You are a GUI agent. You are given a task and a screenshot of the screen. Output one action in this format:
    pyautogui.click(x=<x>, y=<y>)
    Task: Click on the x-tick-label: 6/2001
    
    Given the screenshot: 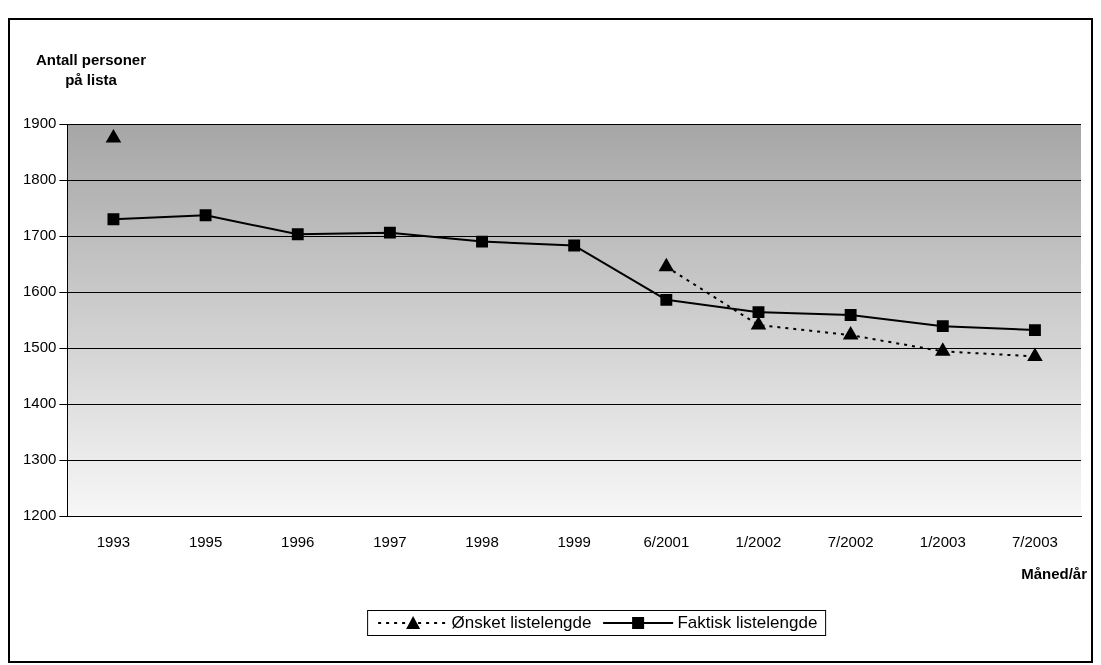 What is the action you would take?
    pyautogui.click(x=666, y=542)
    